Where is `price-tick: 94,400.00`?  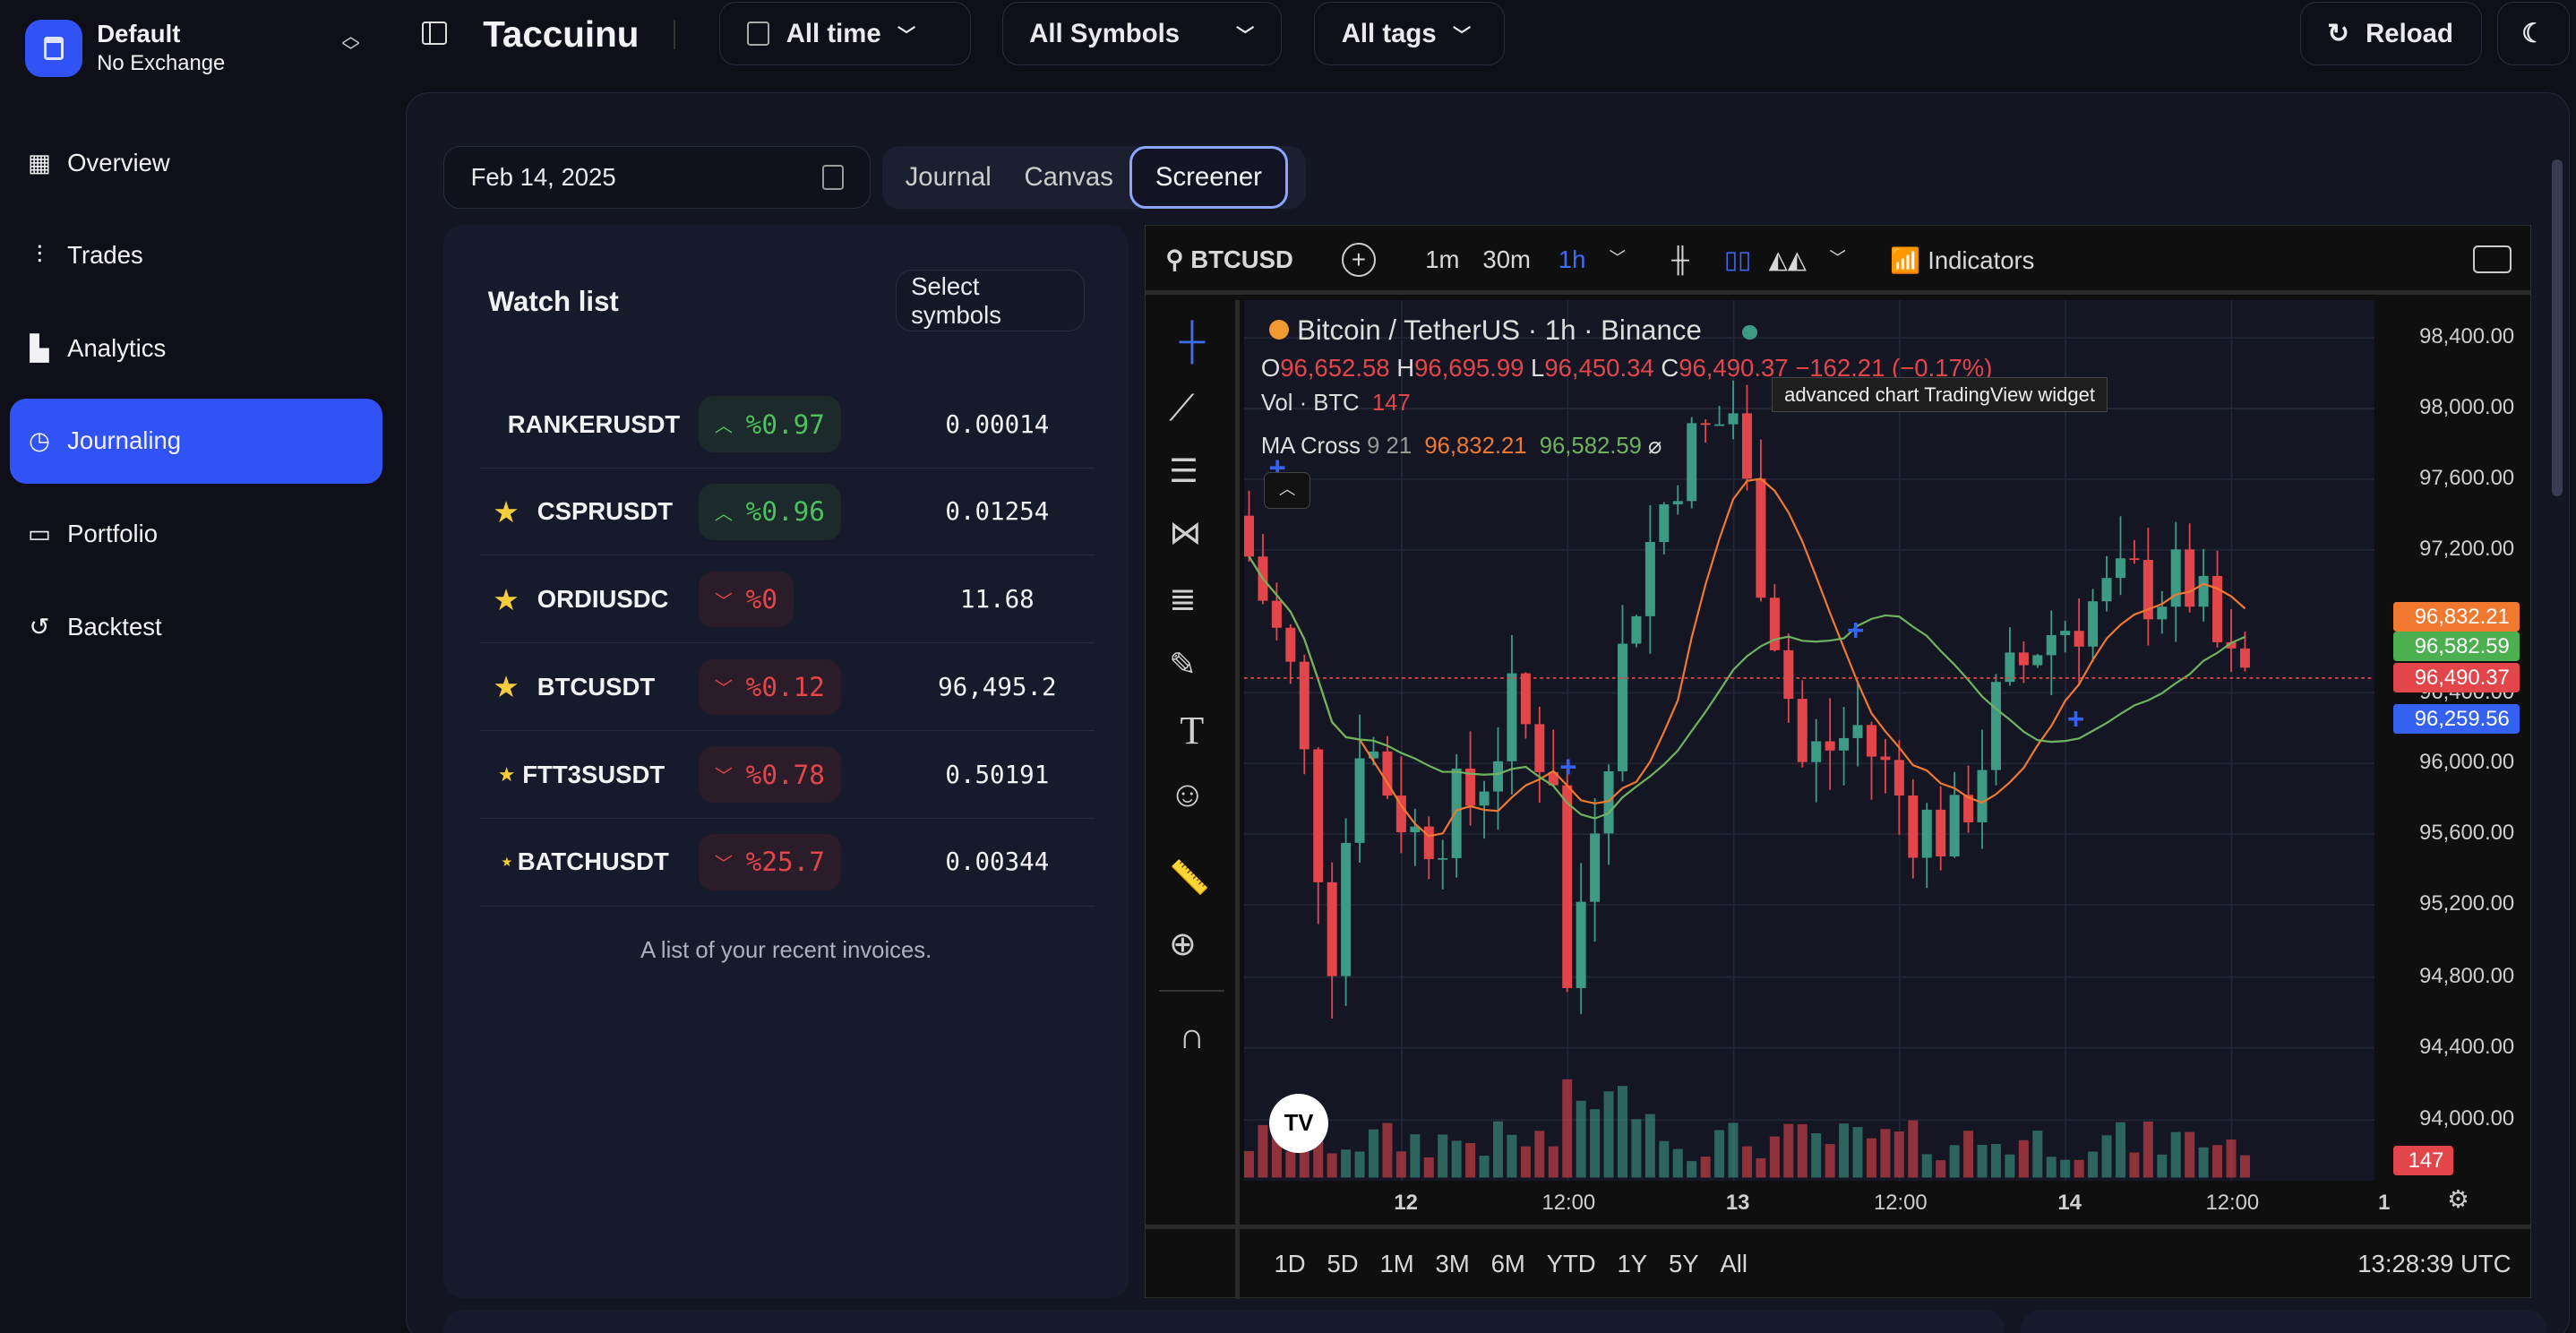
price-tick: 94,400.00 is located at coordinates (2467, 1046).